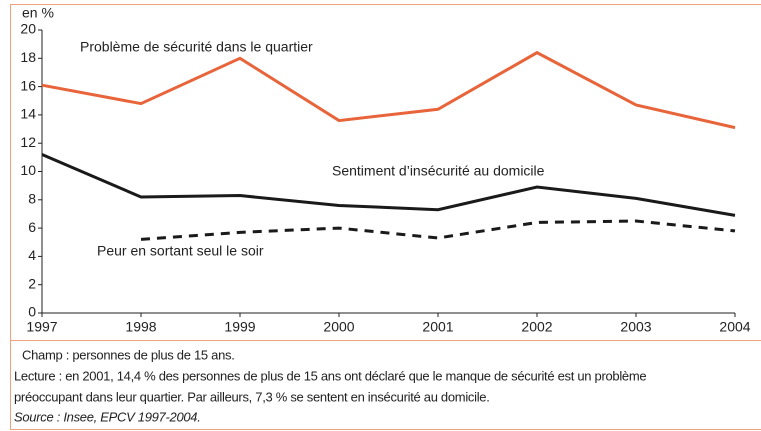 This screenshot has height=431, width=761. Describe the element at coordinates (107, 416) in the screenshot. I see `source: Source : Insee, EPCV 1997-2004.` at that location.